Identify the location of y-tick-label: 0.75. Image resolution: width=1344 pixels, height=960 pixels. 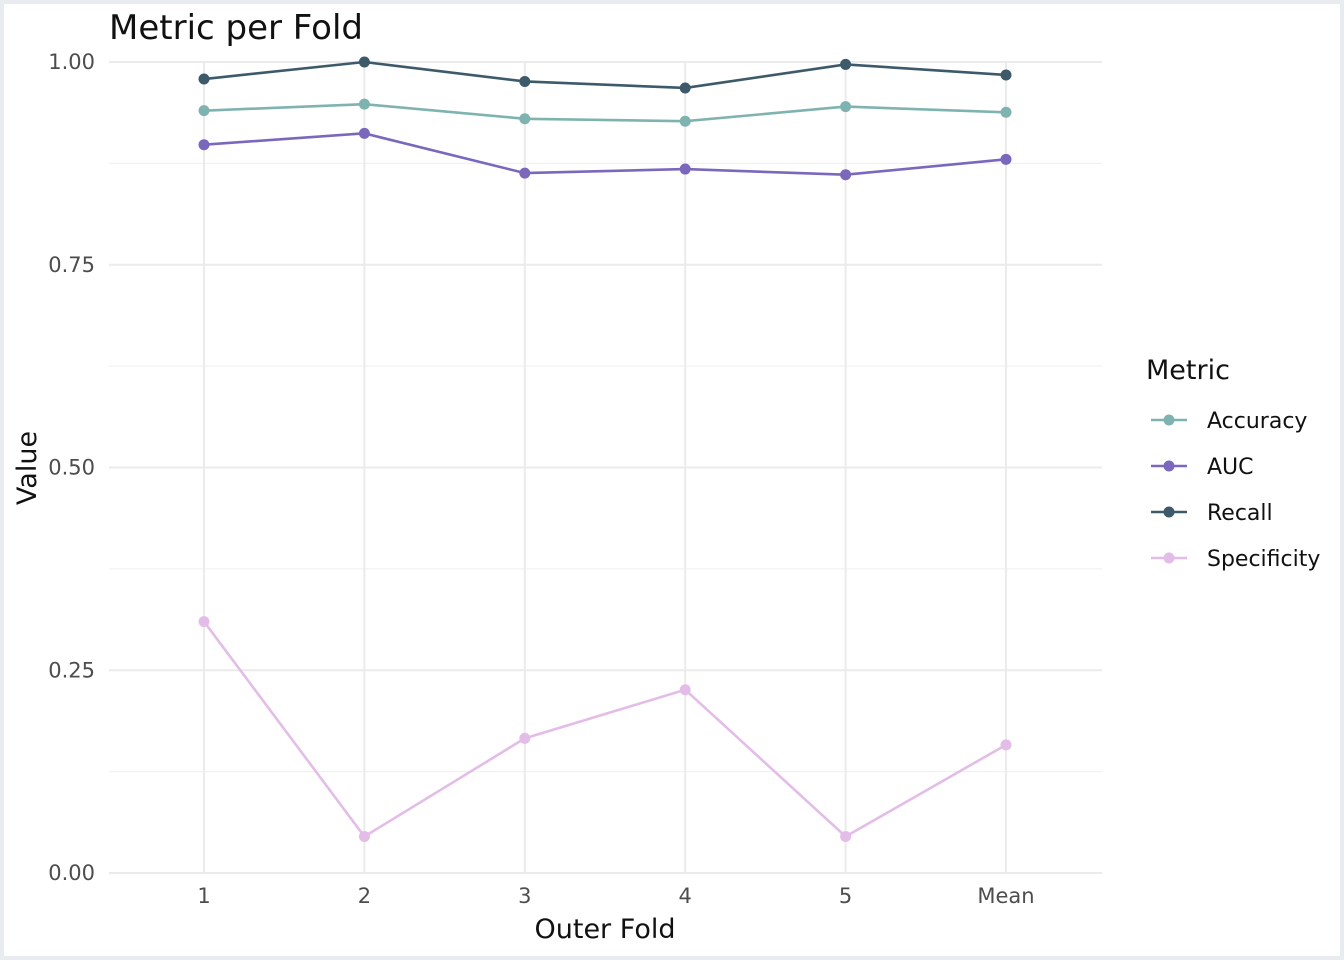
(71, 265).